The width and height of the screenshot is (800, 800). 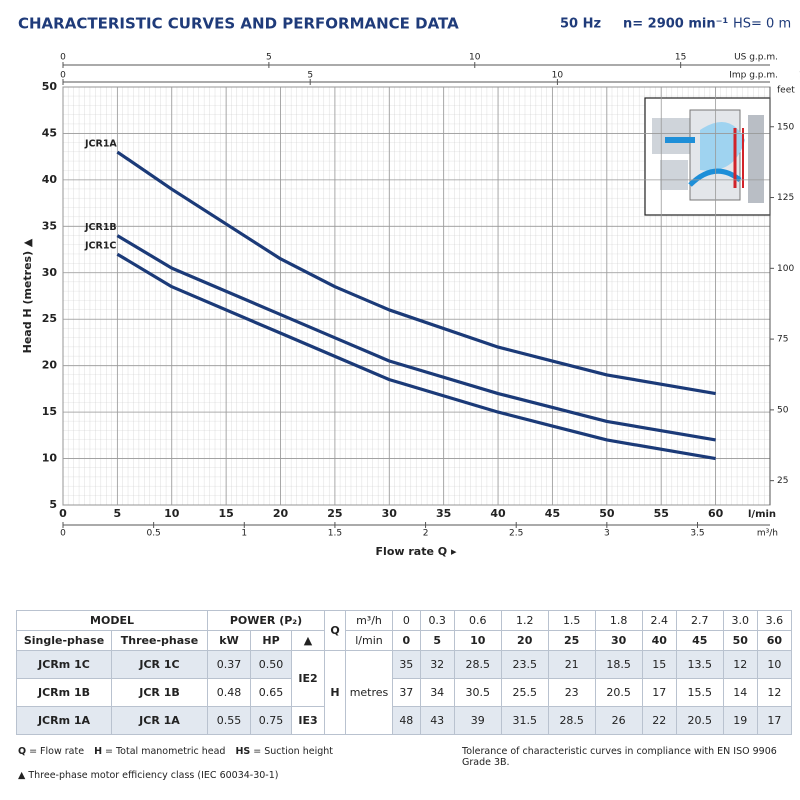 What do you see at coordinates (437, 664) in the screenshot?
I see `table-cell: 32` at bounding box center [437, 664].